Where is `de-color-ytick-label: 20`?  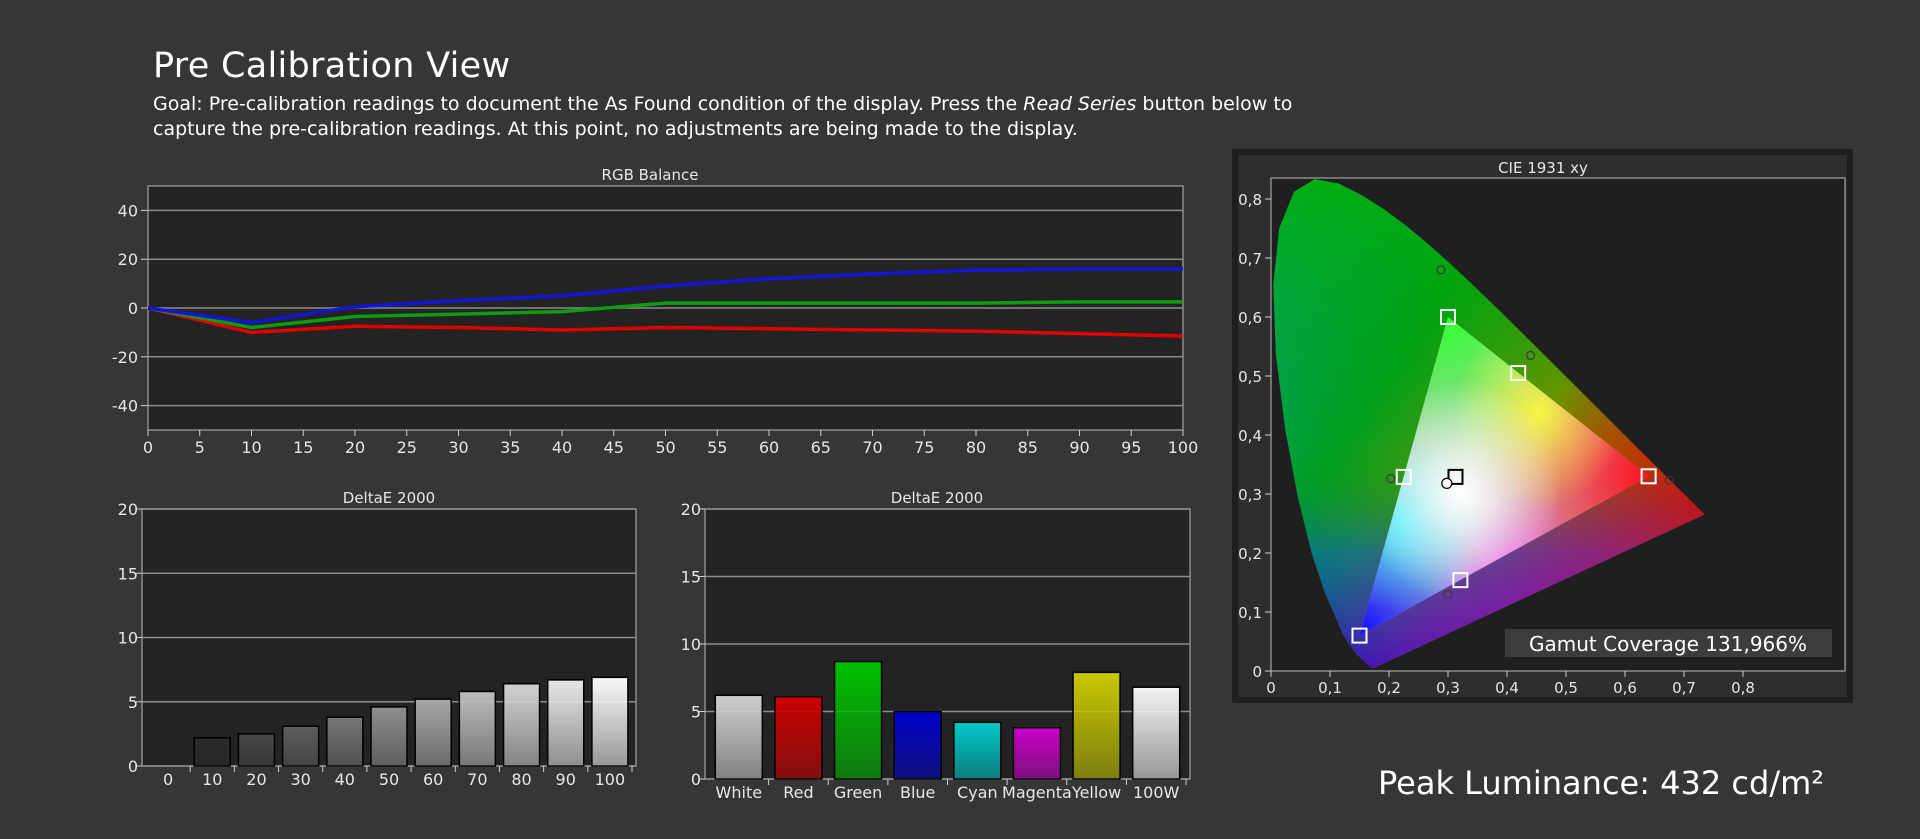
de-color-ytick-label: 20 is located at coordinates (691, 509).